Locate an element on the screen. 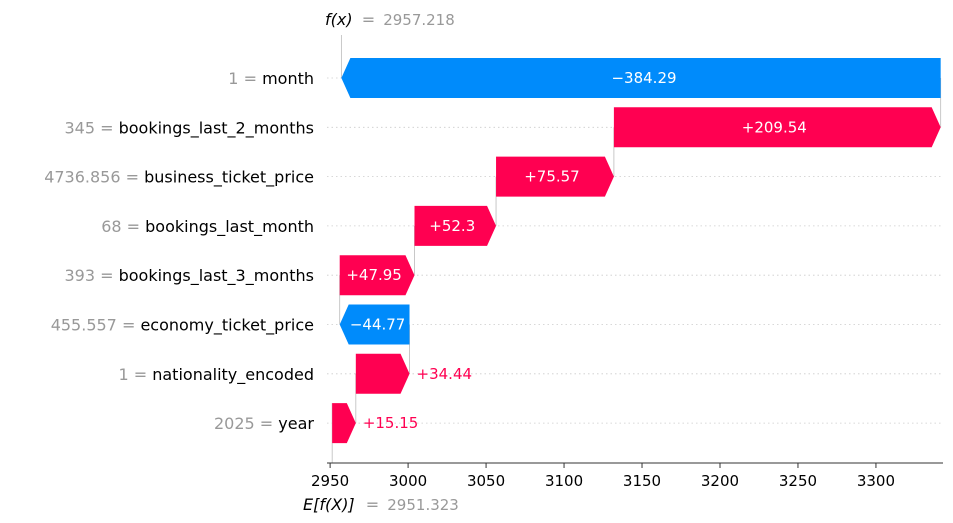 This screenshot has width=953, height=523. x-tick-label: 3250 is located at coordinates (798, 481).